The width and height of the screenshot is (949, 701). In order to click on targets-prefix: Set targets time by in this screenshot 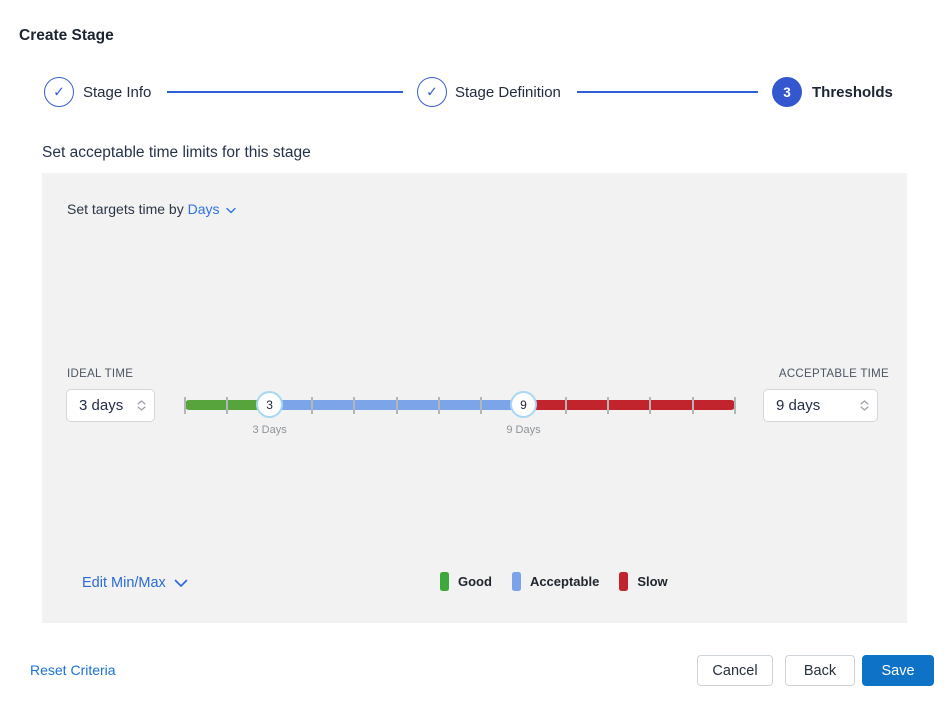, I will do `click(125, 209)`.